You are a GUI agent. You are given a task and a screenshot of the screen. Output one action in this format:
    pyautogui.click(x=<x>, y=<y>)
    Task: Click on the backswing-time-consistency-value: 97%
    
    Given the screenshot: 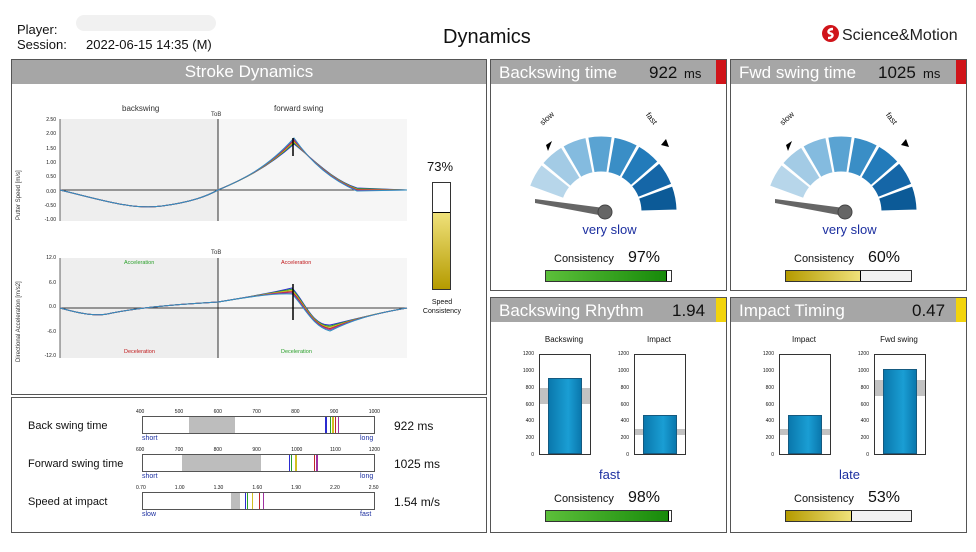 What is the action you would take?
    pyautogui.click(x=644, y=257)
    